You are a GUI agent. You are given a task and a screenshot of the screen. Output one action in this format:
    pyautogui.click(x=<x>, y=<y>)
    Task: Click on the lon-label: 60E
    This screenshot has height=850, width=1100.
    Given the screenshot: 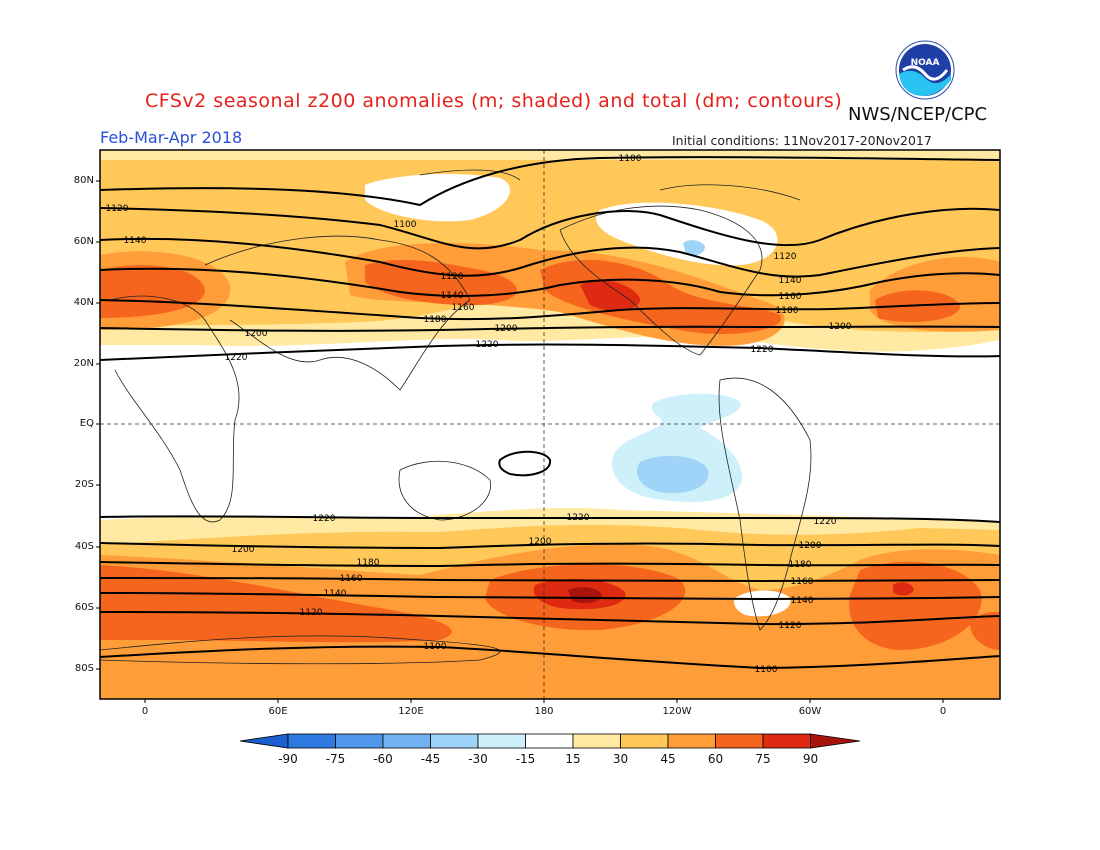 What is the action you would take?
    pyautogui.click(x=278, y=711)
    